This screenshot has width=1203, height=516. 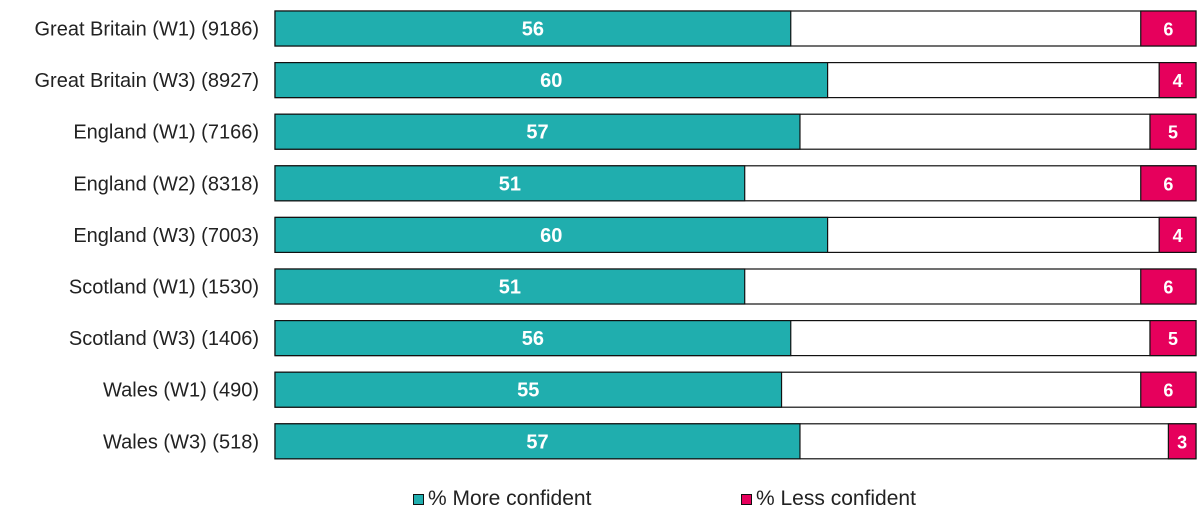 I want to click on category-label: Great Britain (W3) (8927), so click(x=146, y=81).